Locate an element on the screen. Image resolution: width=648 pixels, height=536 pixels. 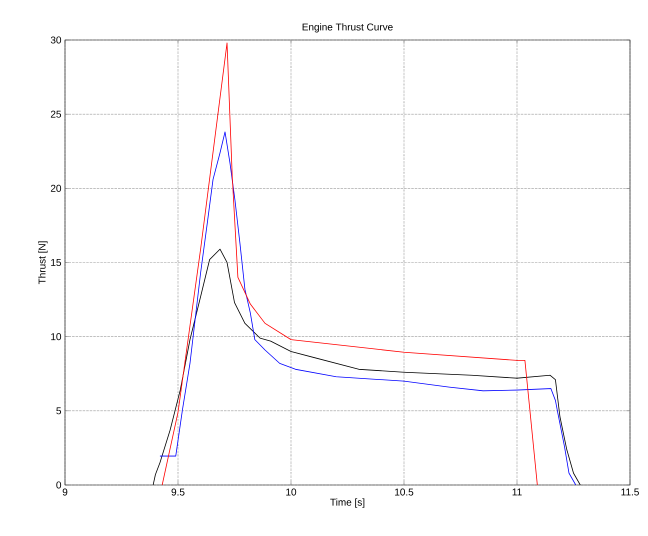
y-tick-label: 25 is located at coordinates (56, 114).